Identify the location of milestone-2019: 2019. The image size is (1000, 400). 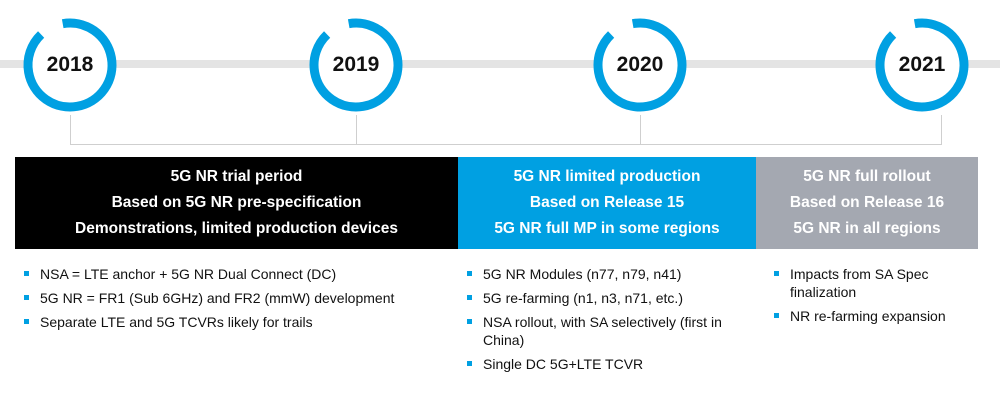
(356, 65).